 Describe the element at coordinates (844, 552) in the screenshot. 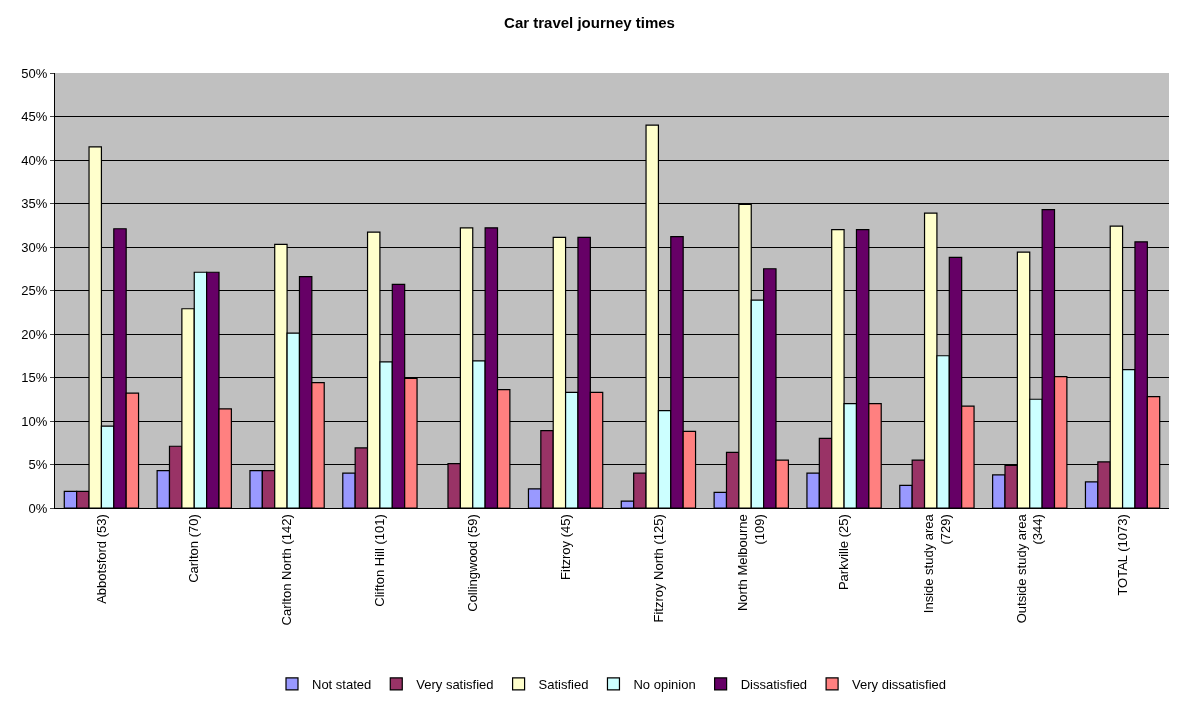

I see `x-tick-label: Parkville (25)` at that location.